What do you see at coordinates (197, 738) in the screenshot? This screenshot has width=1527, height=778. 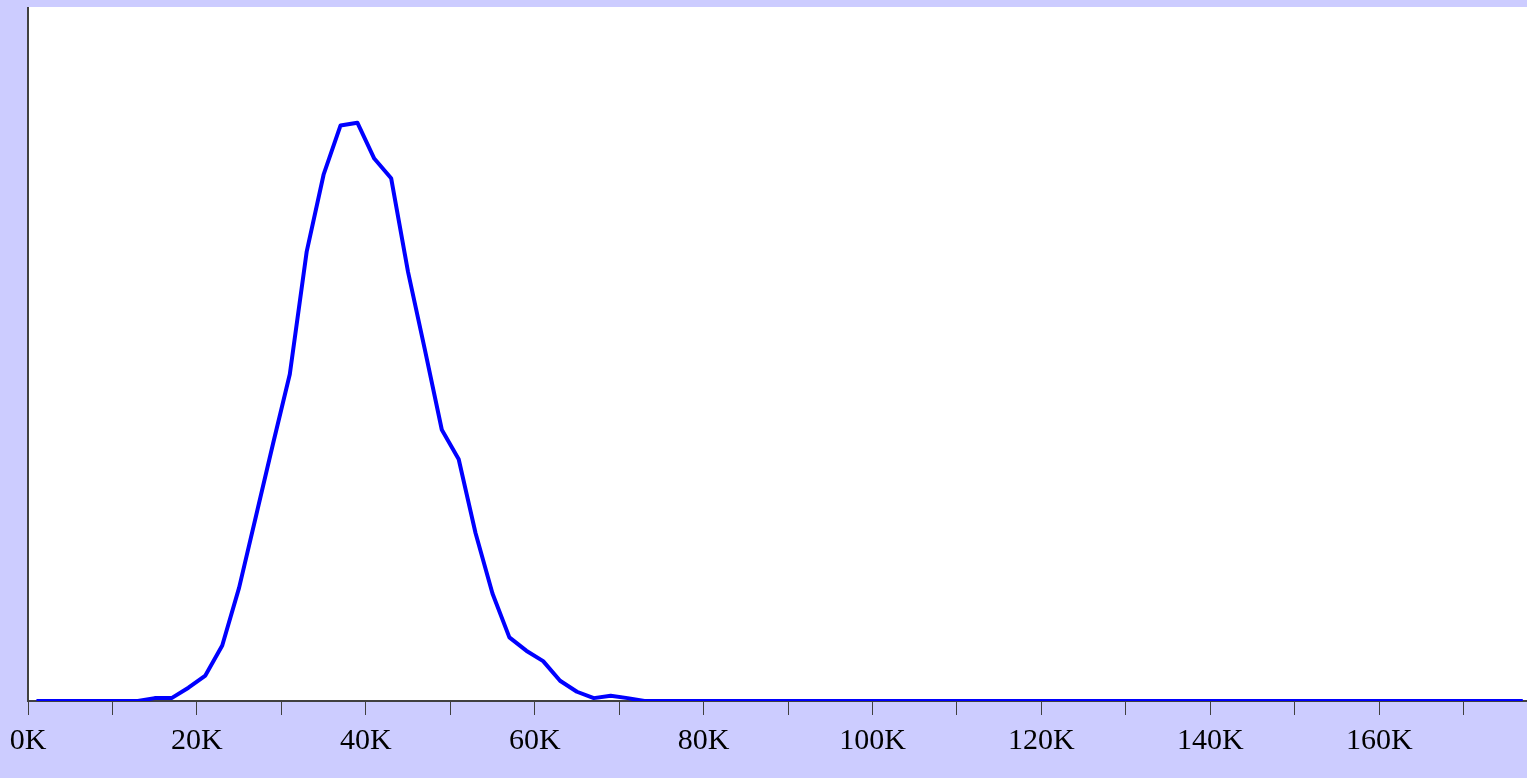 I see `x-tick-label: 20K` at bounding box center [197, 738].